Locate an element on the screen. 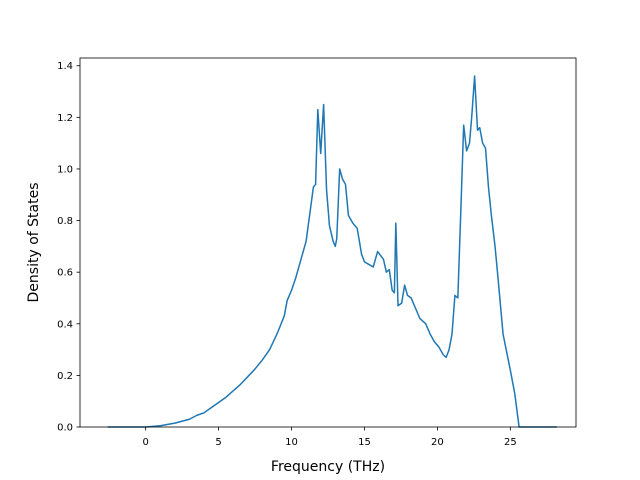 The height and width of the screenshot is (480, 640). x-tick-label: 0 is located at coordinates (145, 442).